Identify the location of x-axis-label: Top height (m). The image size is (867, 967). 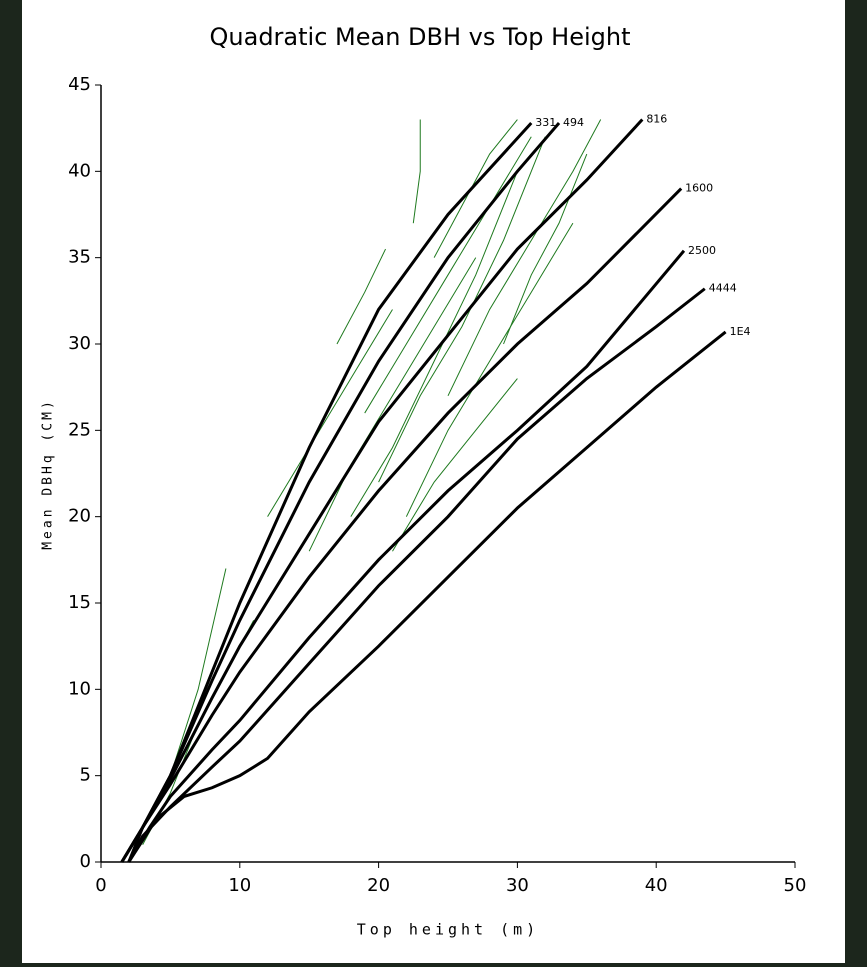
(448, 930).